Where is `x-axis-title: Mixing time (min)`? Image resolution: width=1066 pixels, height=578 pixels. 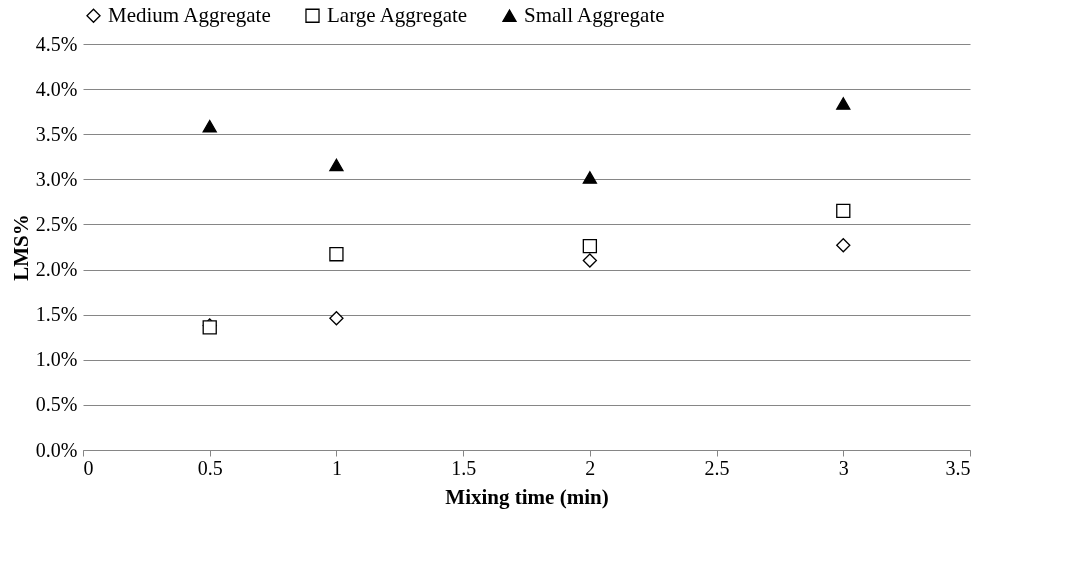
x-axis-title: Mixing time (min) is located at coordinates (527, 496).